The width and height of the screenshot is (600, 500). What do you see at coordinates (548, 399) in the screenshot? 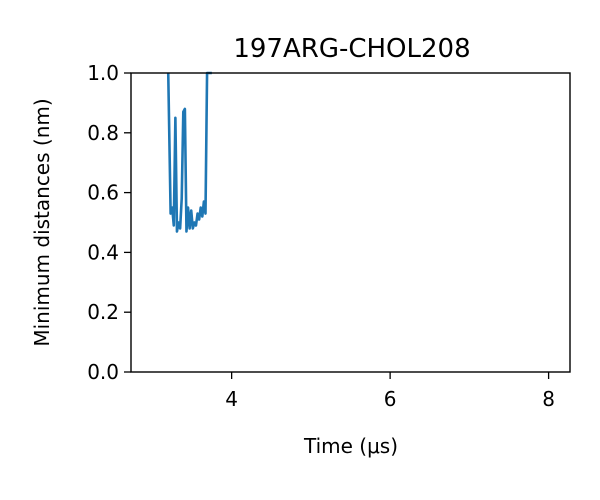
I see `x-tick-label: 8` at bounding box center [548, 399].